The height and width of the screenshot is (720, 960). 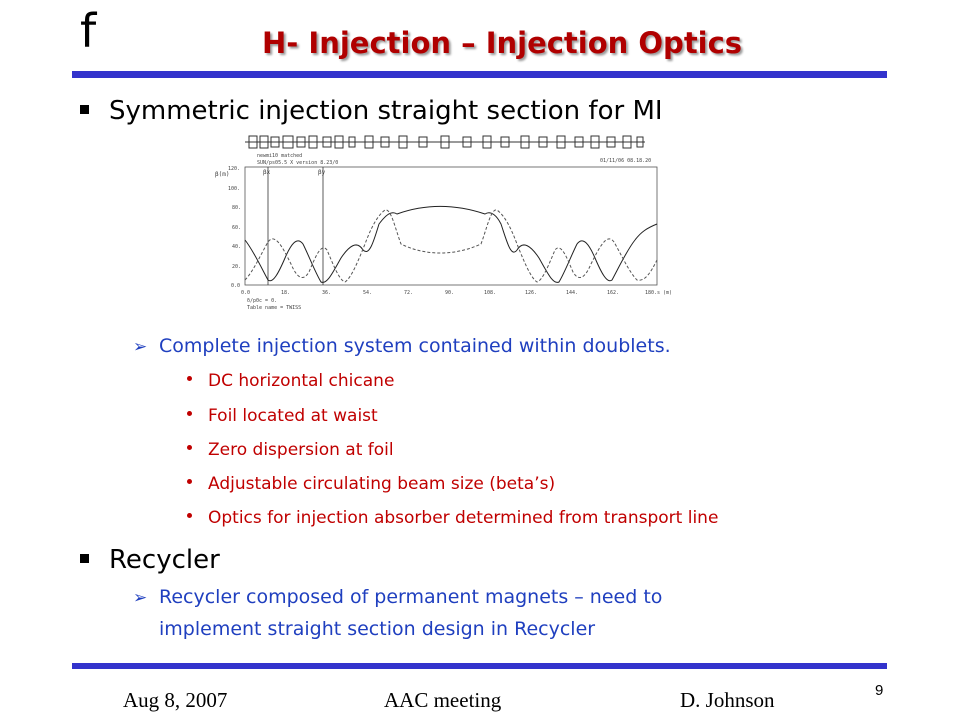 What do you see at coordinates (236, 208) in the screenshot?
I see `svg-text: 80.` at bounding box center [236, 208].